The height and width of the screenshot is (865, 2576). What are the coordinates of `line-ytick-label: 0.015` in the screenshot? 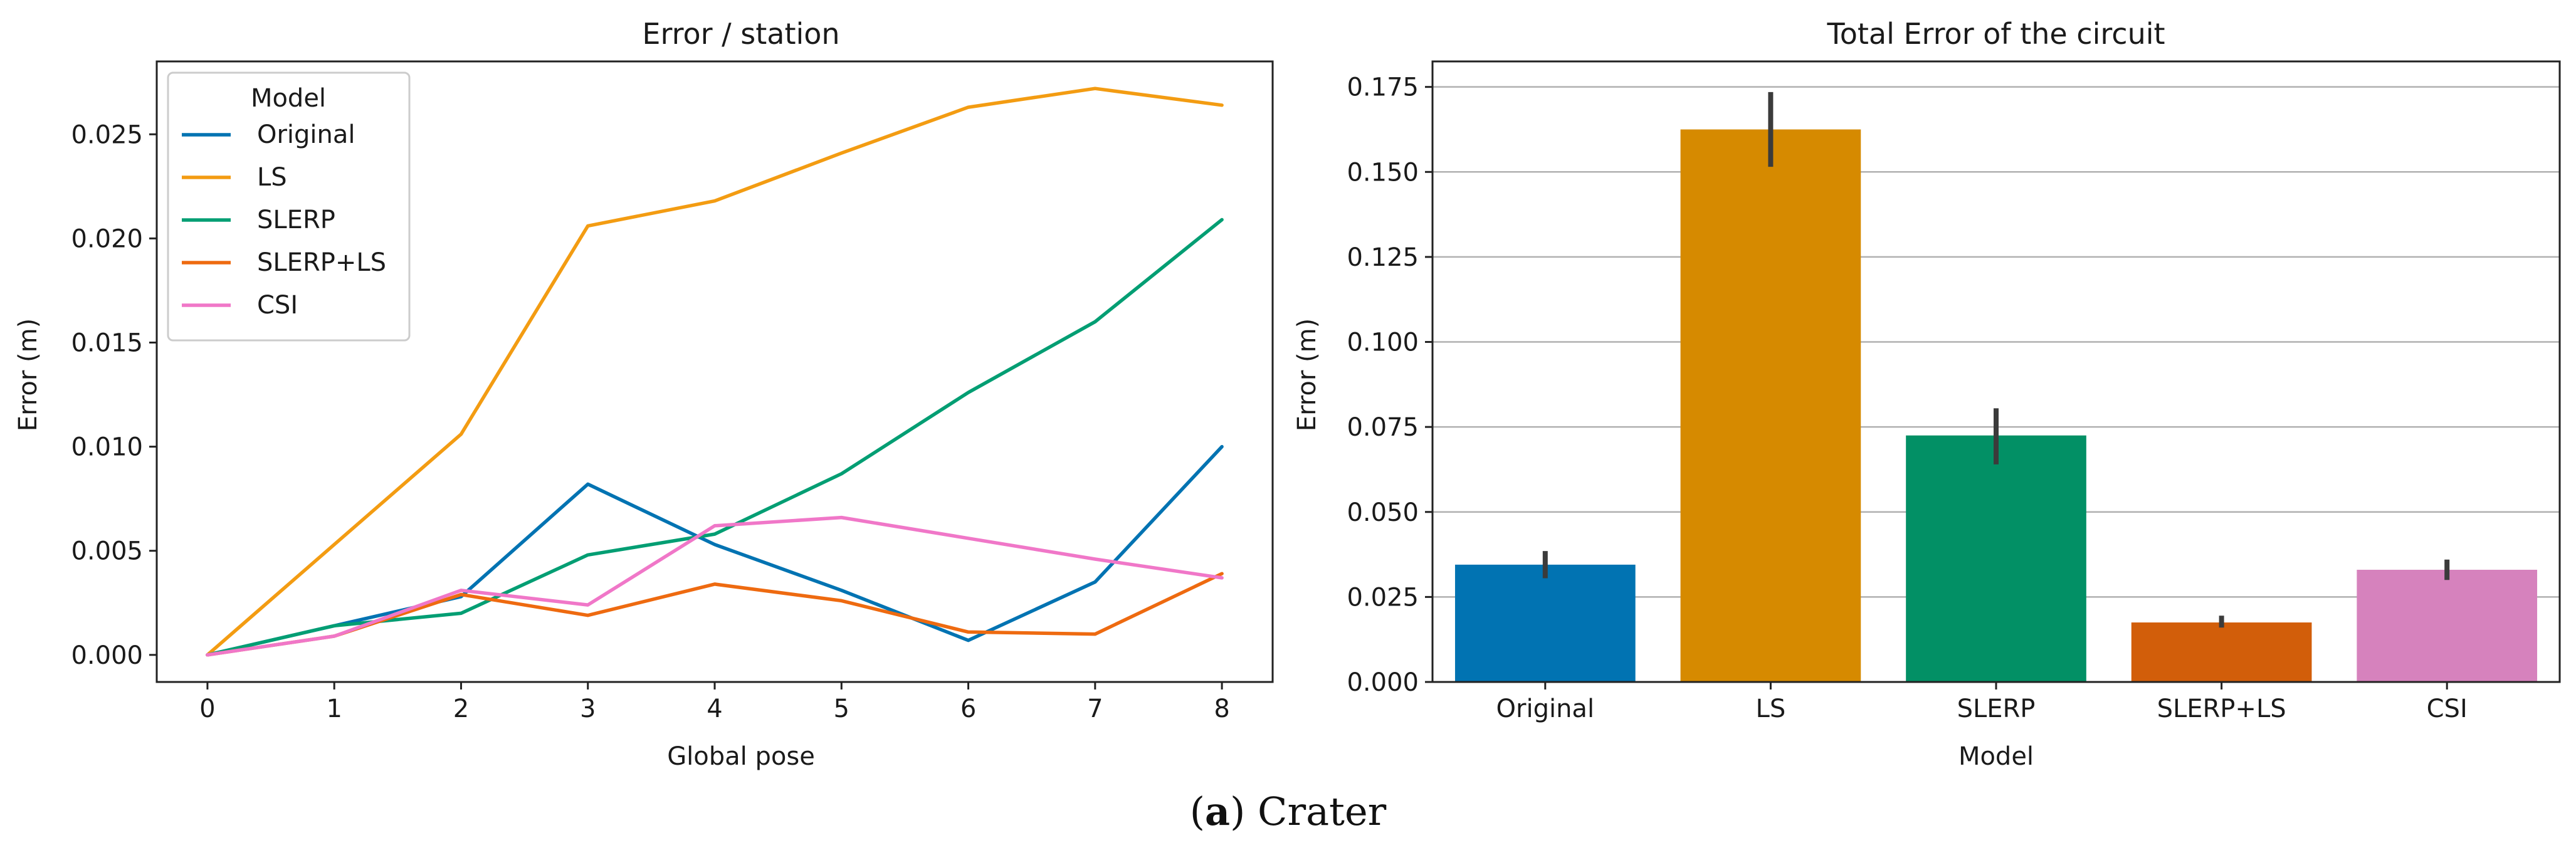 It's located at (107, 343).